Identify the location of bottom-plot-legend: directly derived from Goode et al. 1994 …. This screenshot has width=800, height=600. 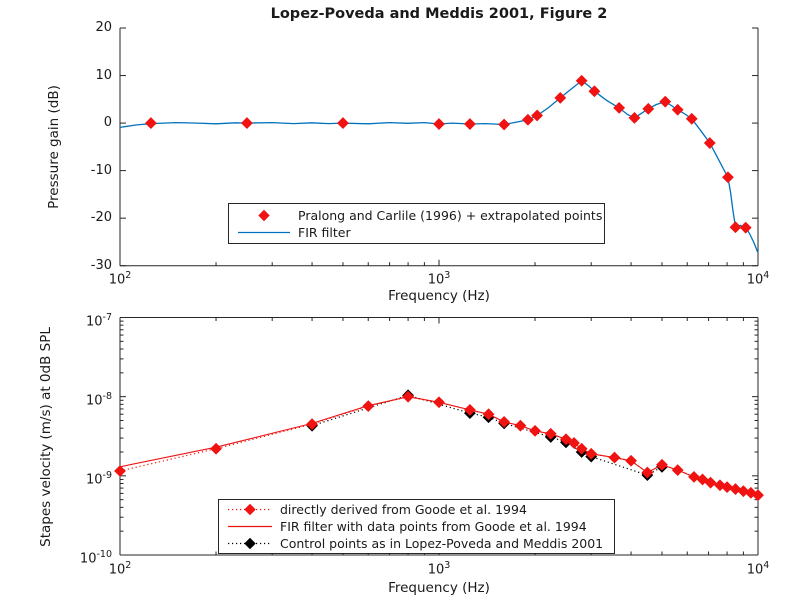
(416, 526).